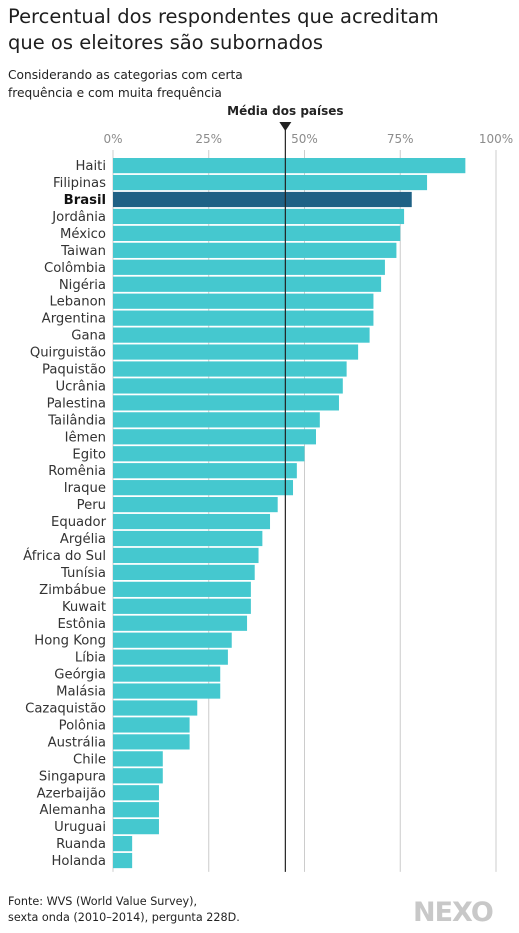  What do you see at coordinates (72, 590) in the screenshot?
I see `category-label: Zimbábue` at bounding box center [72, 590].